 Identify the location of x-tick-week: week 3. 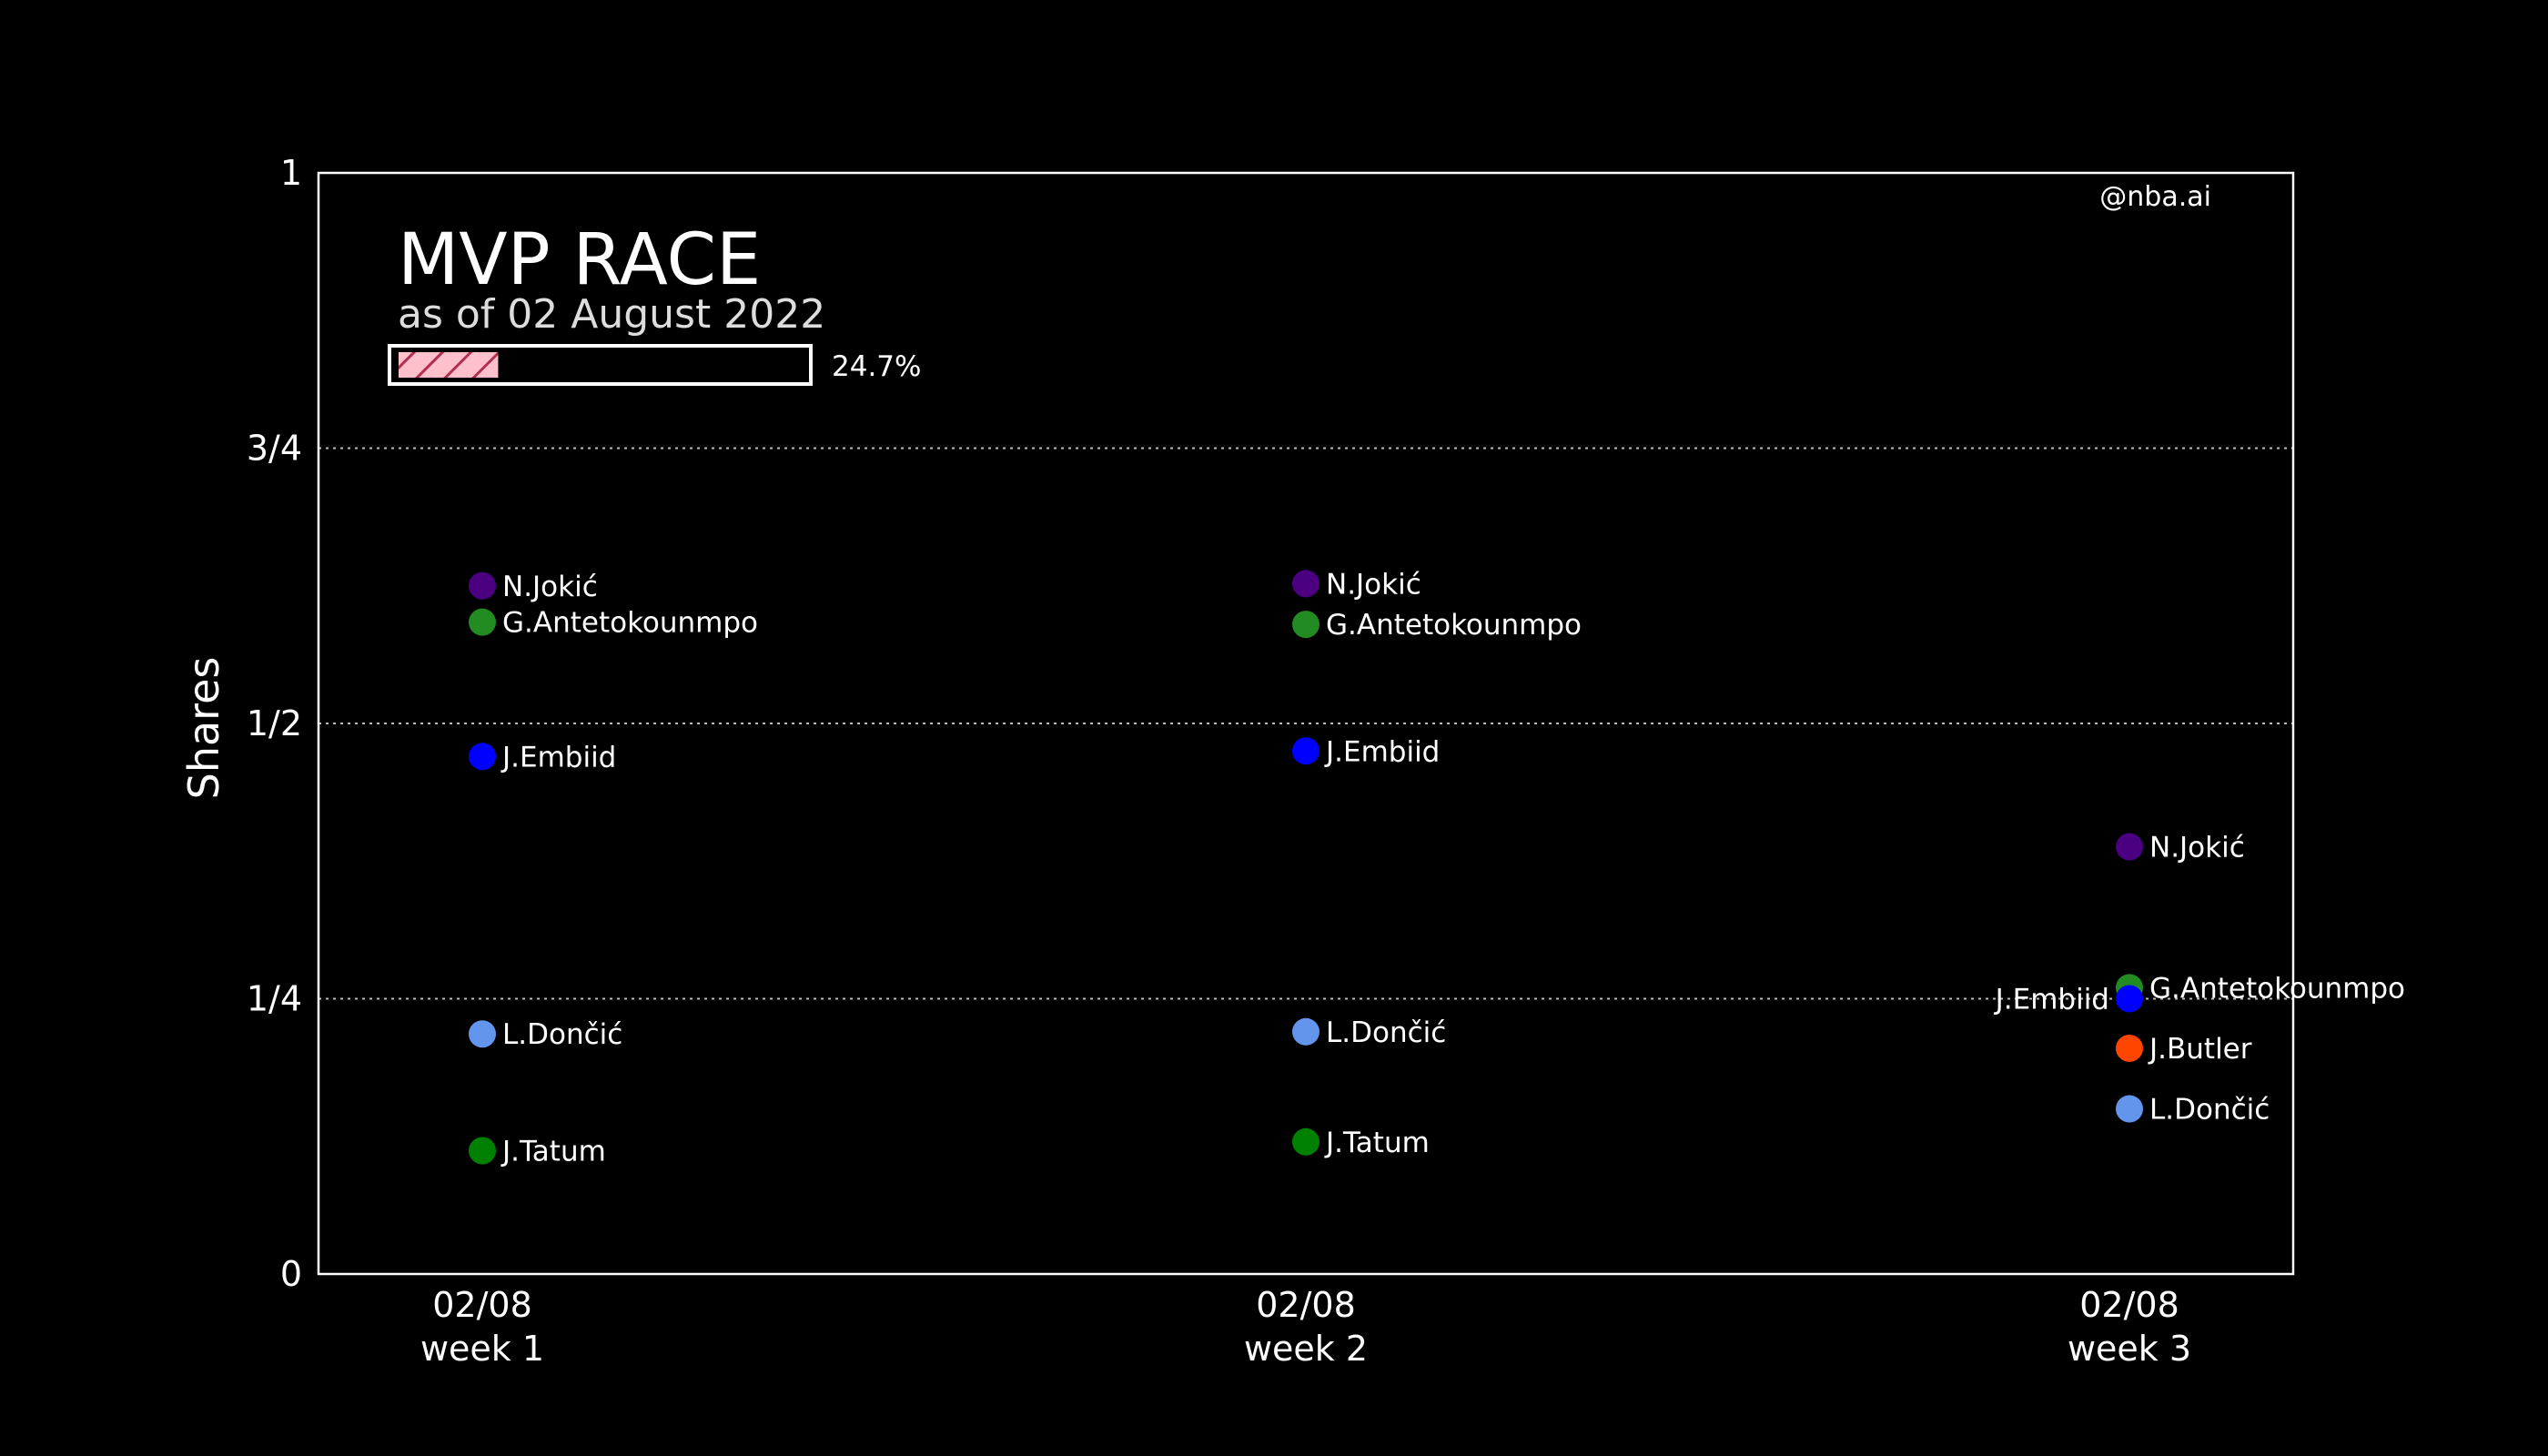
(2130, 1349).